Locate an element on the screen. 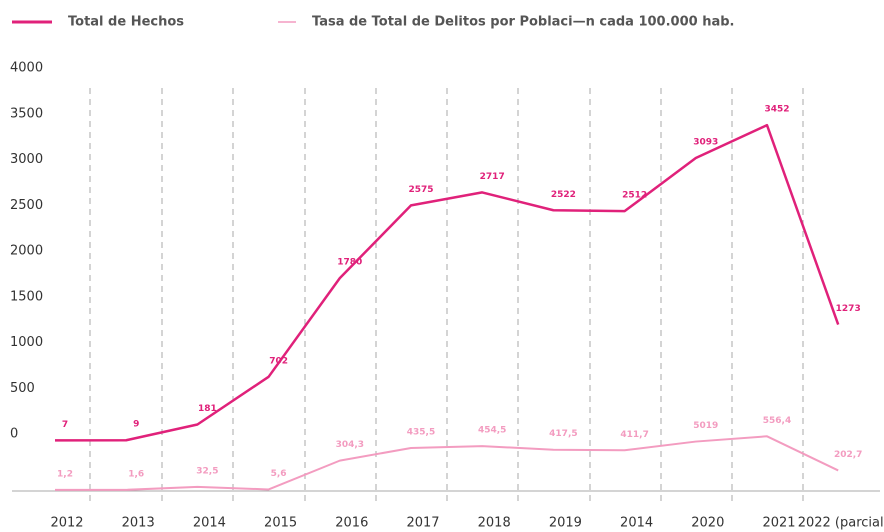 The width and height of the screenshot is (884, 532). data-label: 1273 is located at coordinates (848, 309).